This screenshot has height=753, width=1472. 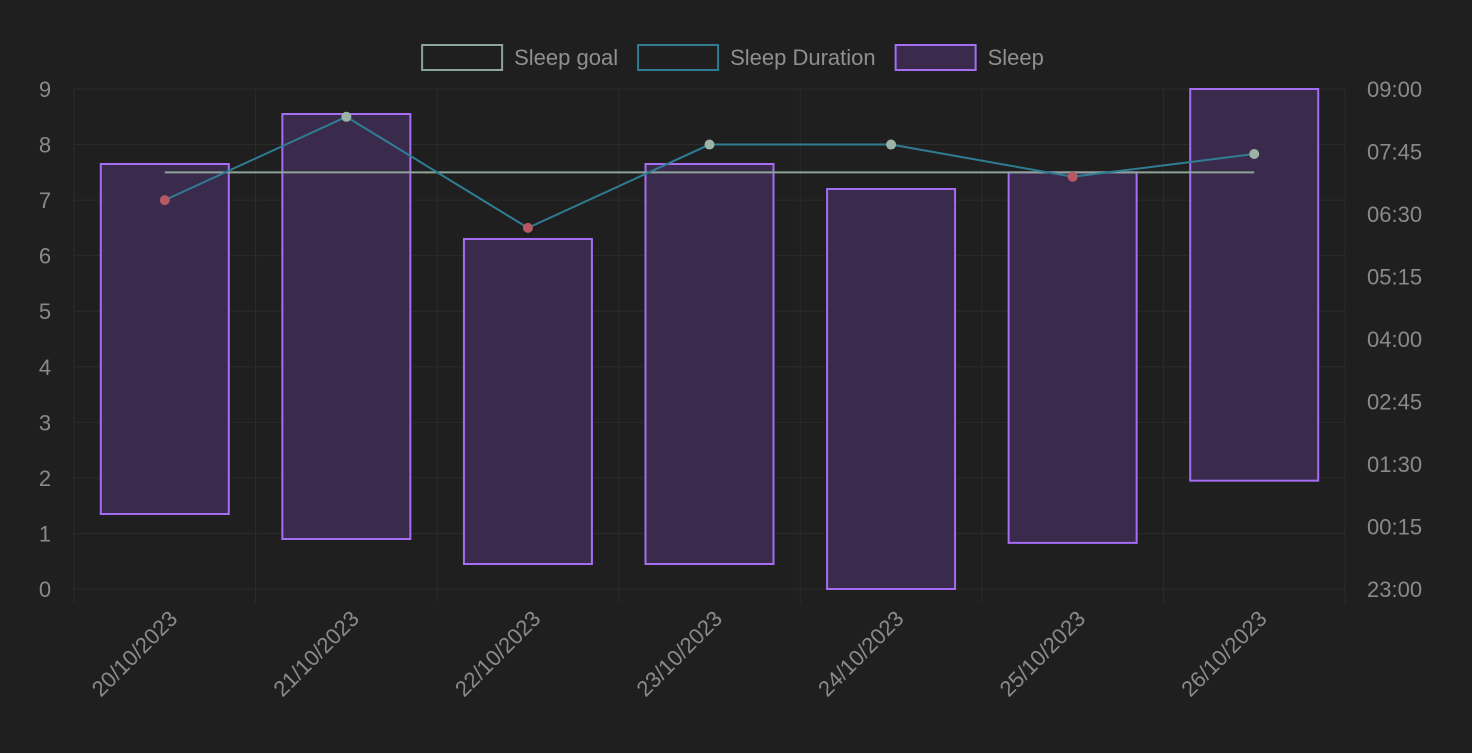 I want to click on right-axis-tick-label: 23:00, so click(x=1394, y=589).